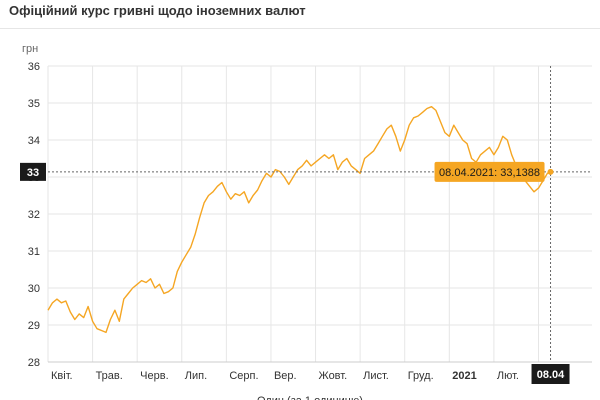 The image size is (600, 400). Describe the element at coordinates (550, 171) in the screenshot. I see `hover-point-marker` at that location.